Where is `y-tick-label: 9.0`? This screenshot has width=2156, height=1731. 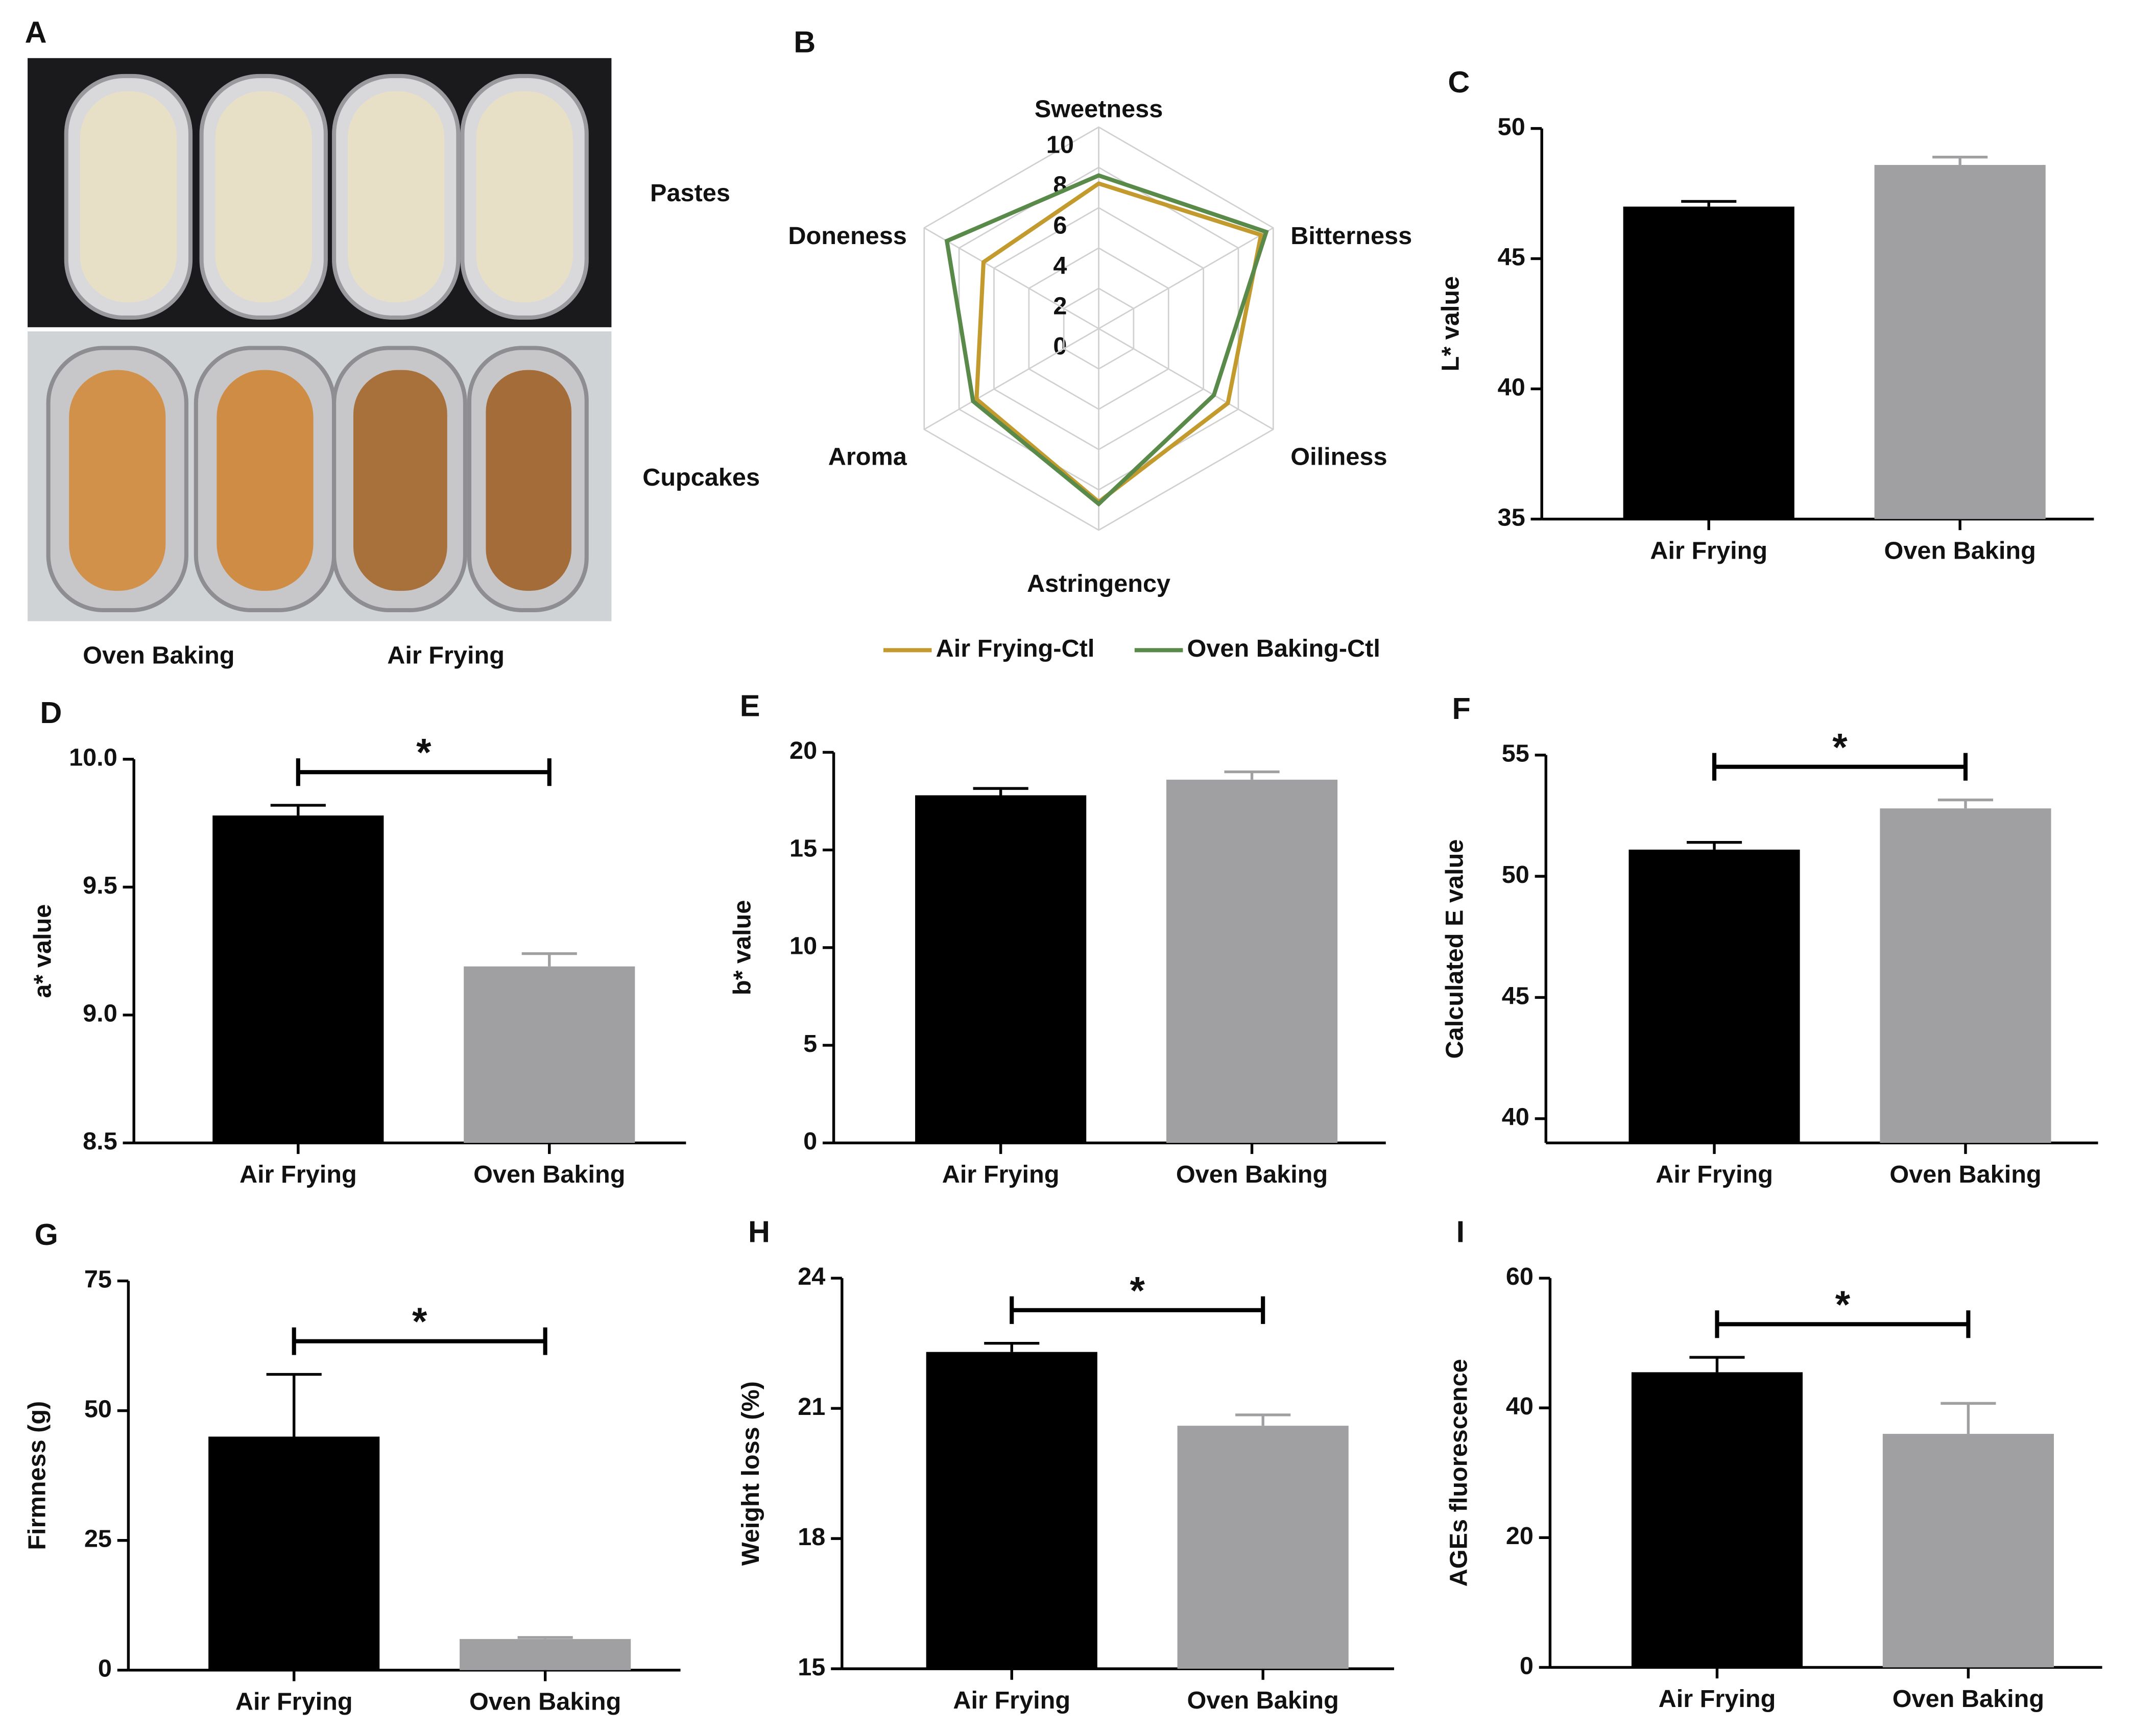
y-tick-label: 9.0 is located at coordinates (100, 1013).